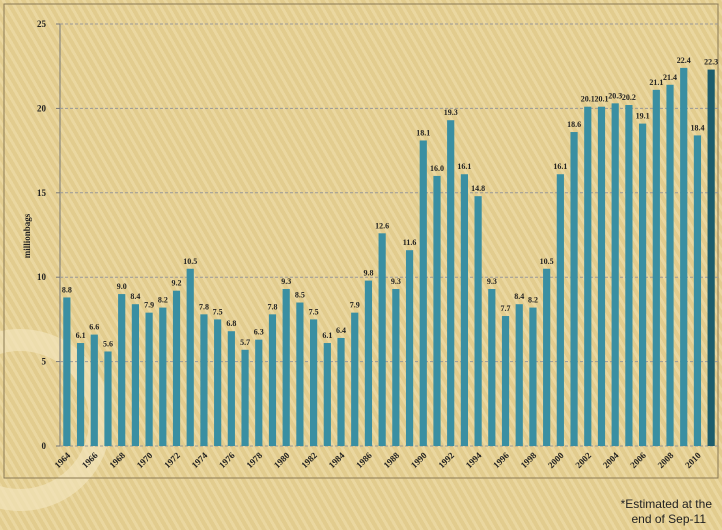 This screenshot has height=530, width=722. What do you see at coordinates (583, 460) in the screenshot?
I see `x-tick-label: 2002` at bounding box center [583, 460].